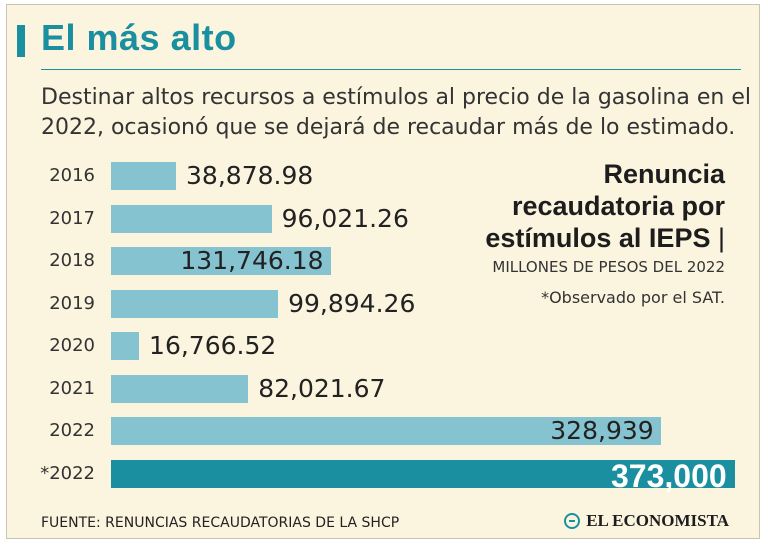  I want to click on data-label: 82,021.67, so click(322, 388).